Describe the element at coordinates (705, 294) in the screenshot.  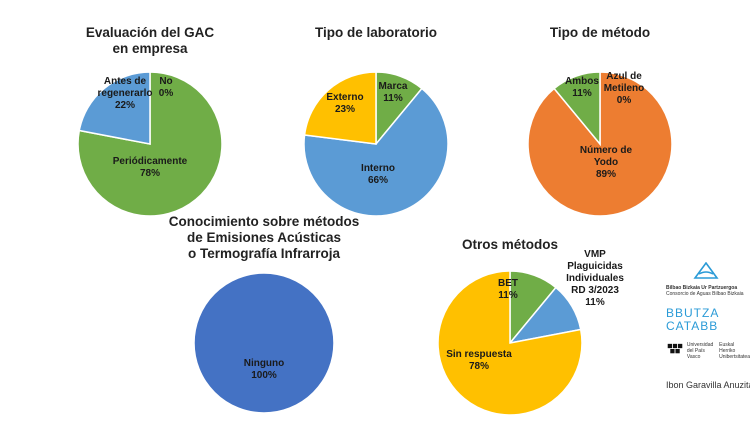
I see `consorcio-subtitle: Consorcio de Aguas Bilbao Bizkaia` at that location.